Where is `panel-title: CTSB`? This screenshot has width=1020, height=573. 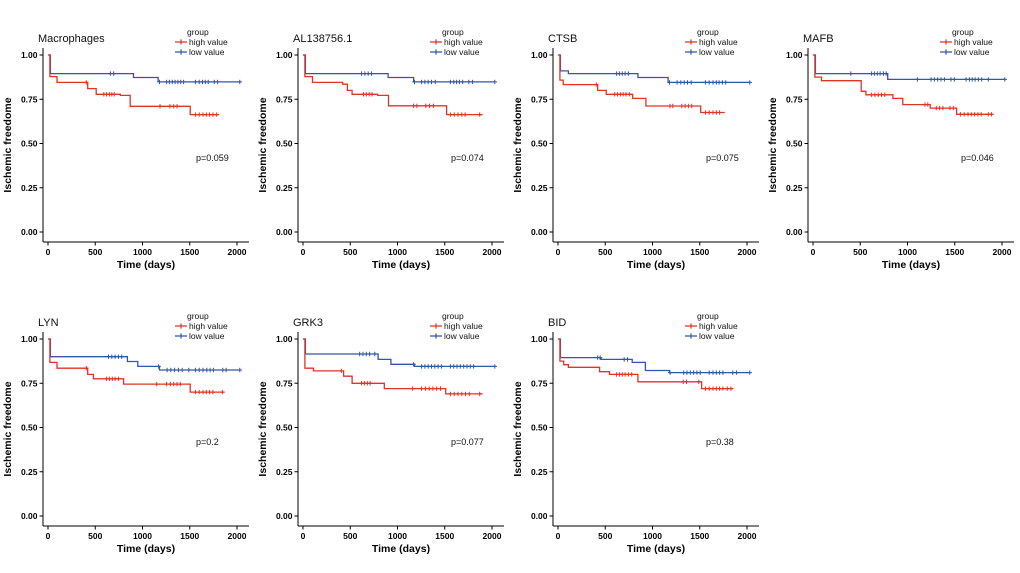 panel-title: CTSB is located at coordinates (562, 39).